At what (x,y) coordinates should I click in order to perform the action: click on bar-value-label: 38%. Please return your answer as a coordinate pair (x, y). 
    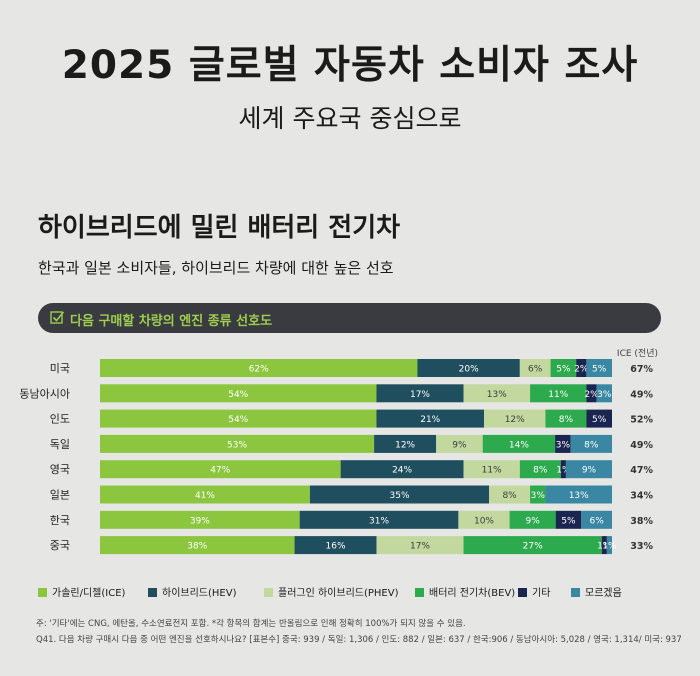
    Looking at the image, I should click on (197, 547).